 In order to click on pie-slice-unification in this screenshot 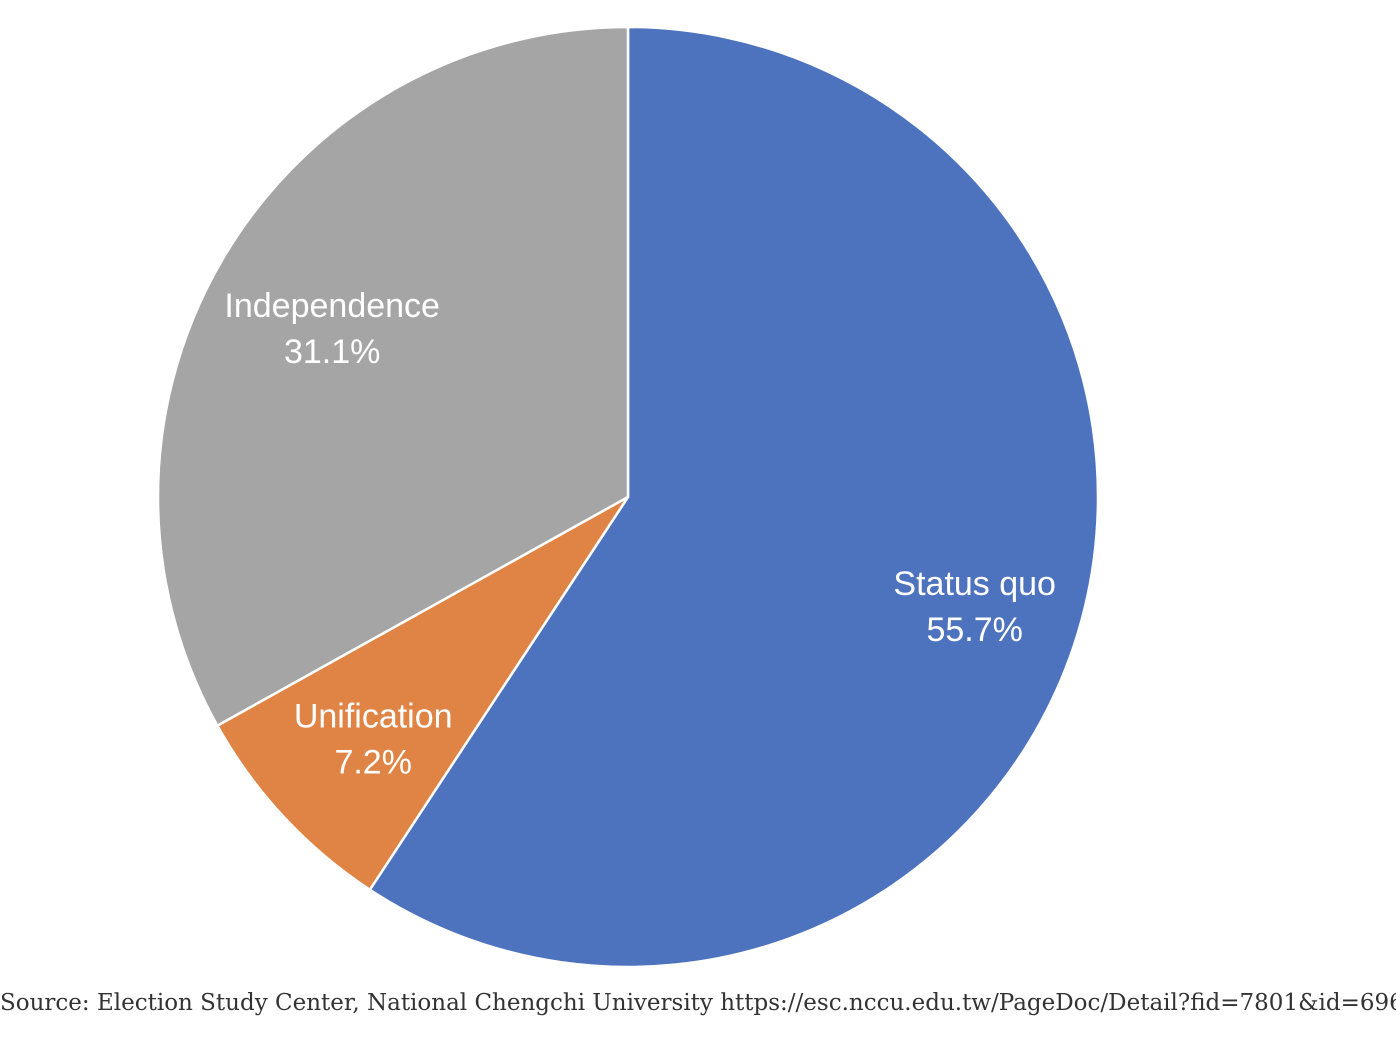, I will do `click(422, 693)`.